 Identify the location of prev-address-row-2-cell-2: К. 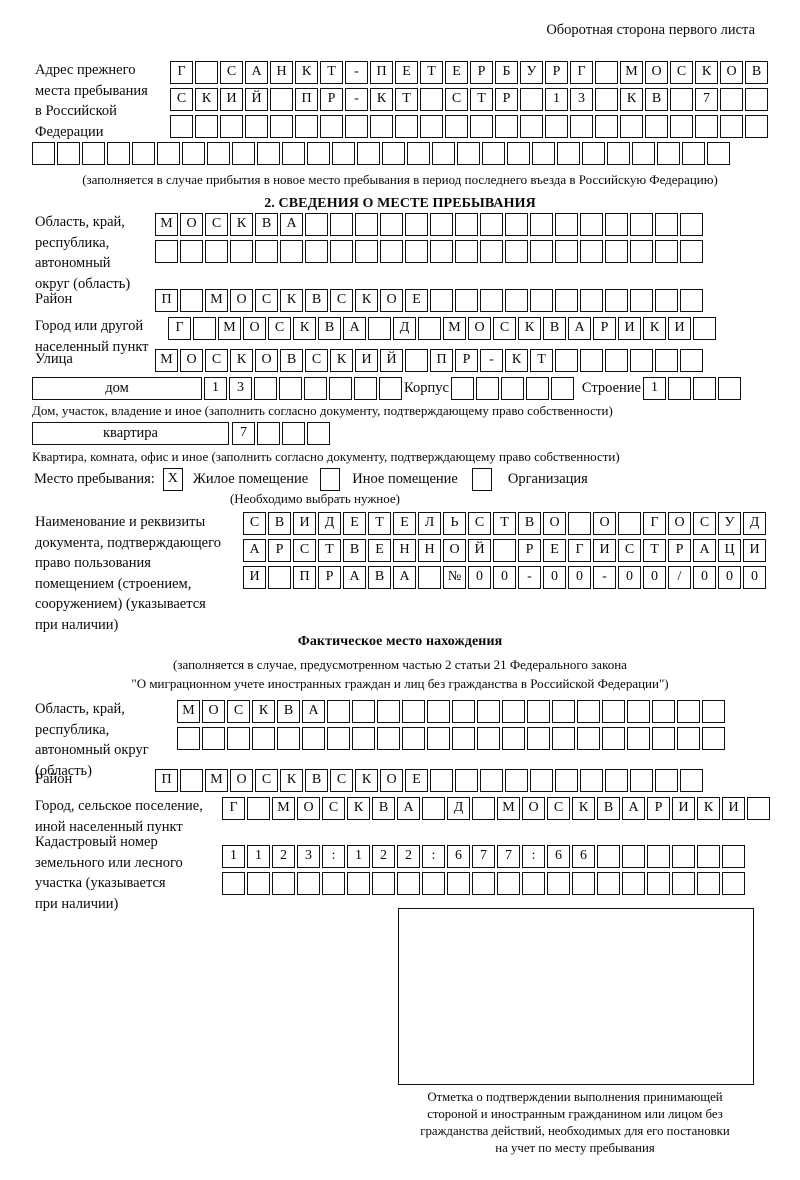
(206, 99).